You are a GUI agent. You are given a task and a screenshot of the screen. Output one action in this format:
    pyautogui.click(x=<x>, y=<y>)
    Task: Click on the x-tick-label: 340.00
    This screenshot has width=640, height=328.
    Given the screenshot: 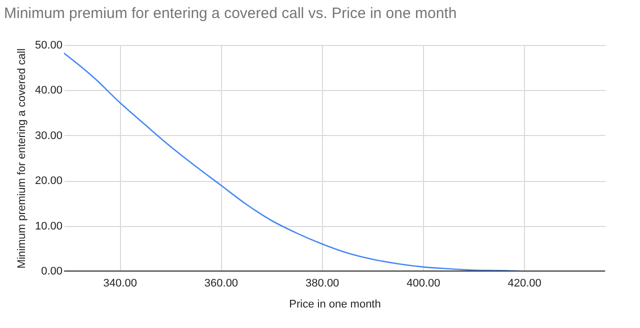 What is the action you would take?
    pyautogui.click(x=120, y=284)
    